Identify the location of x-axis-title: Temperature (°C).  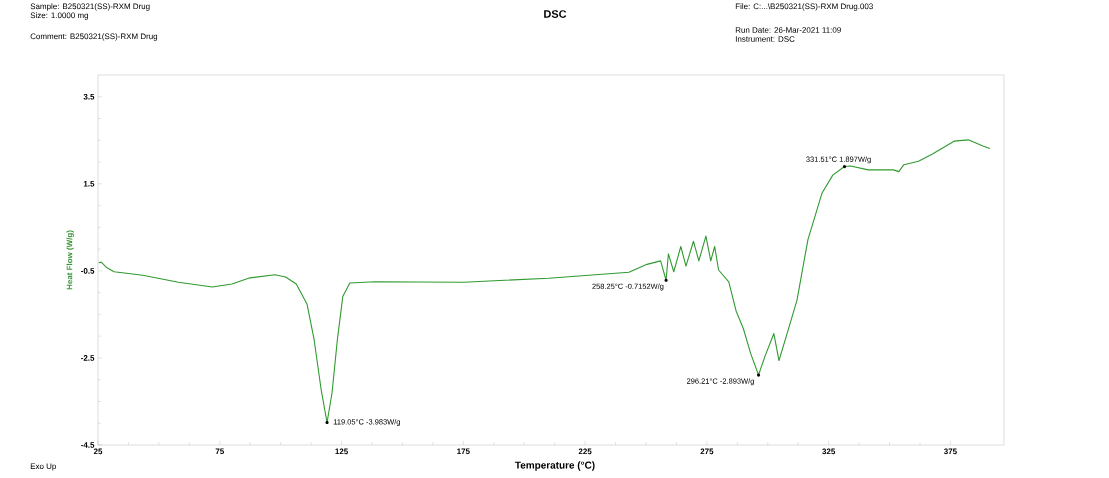
(555, 466).